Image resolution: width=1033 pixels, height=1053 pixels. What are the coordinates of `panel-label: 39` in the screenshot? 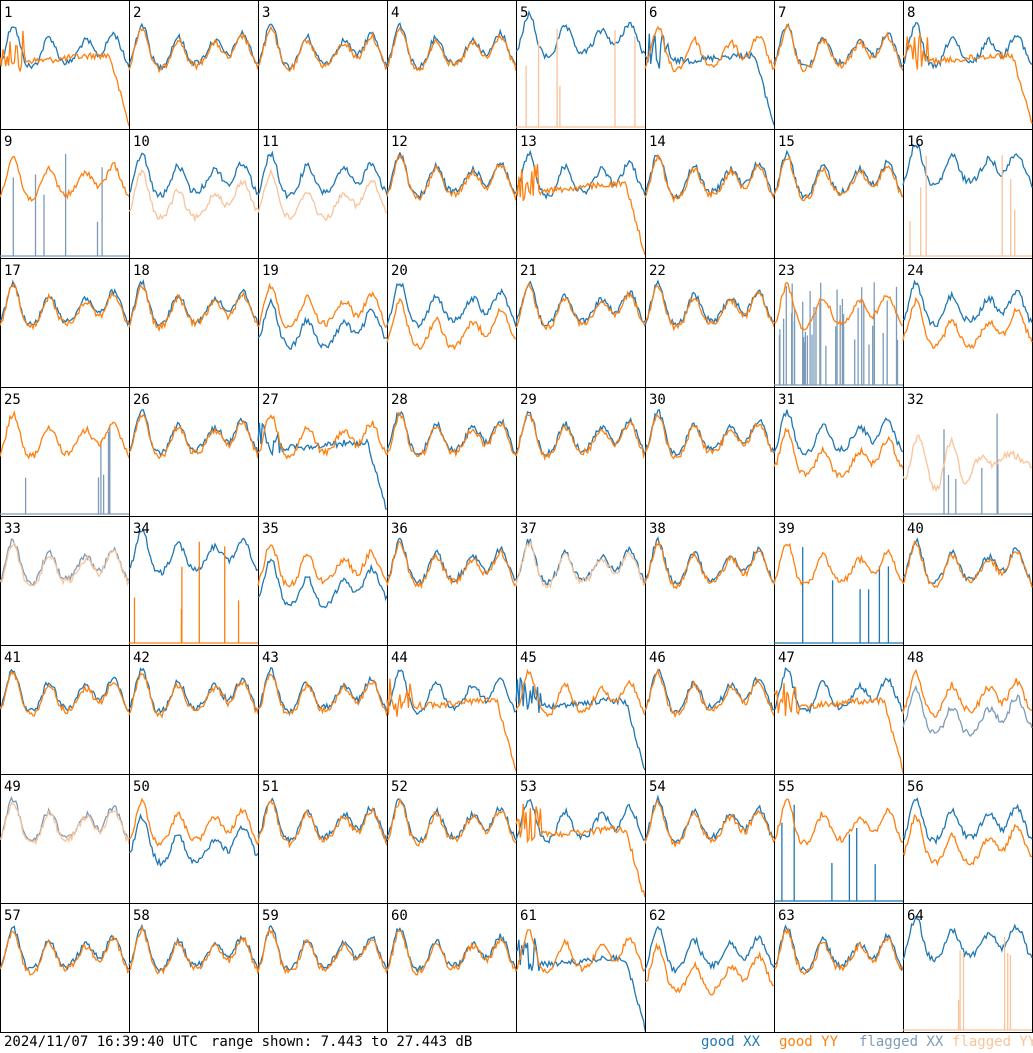 It's located at (786, 529).